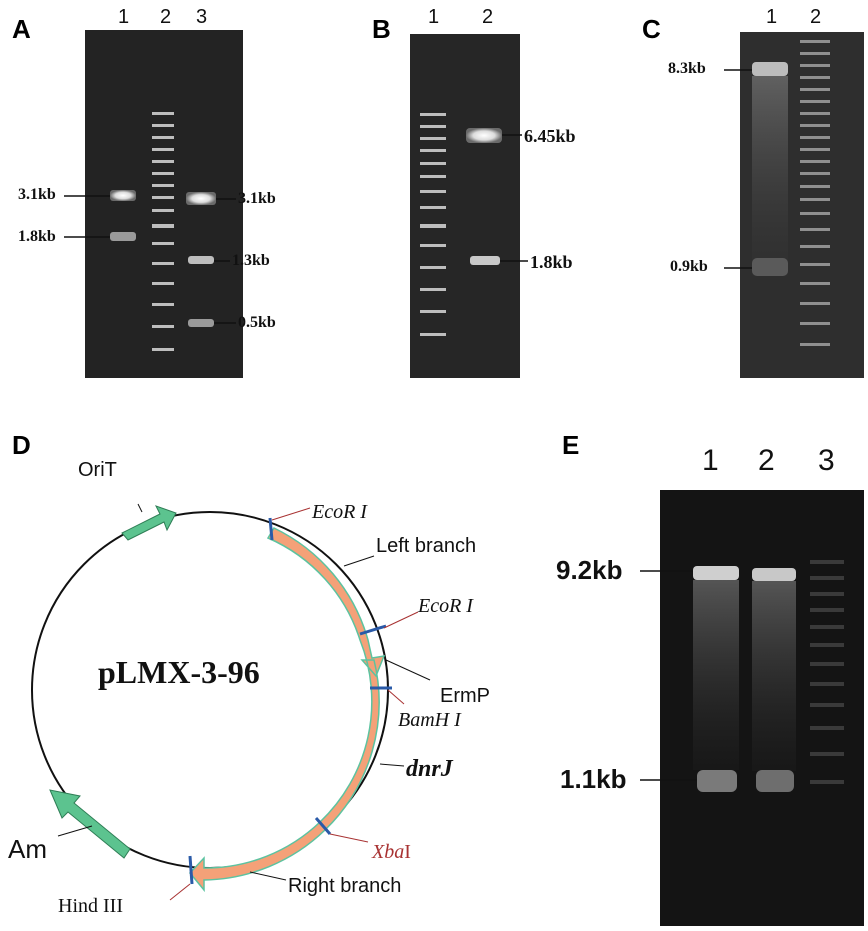 This screenshot has width=868, height=931. I want to click on label-xbai-italic: Xba, so click(387, 852).